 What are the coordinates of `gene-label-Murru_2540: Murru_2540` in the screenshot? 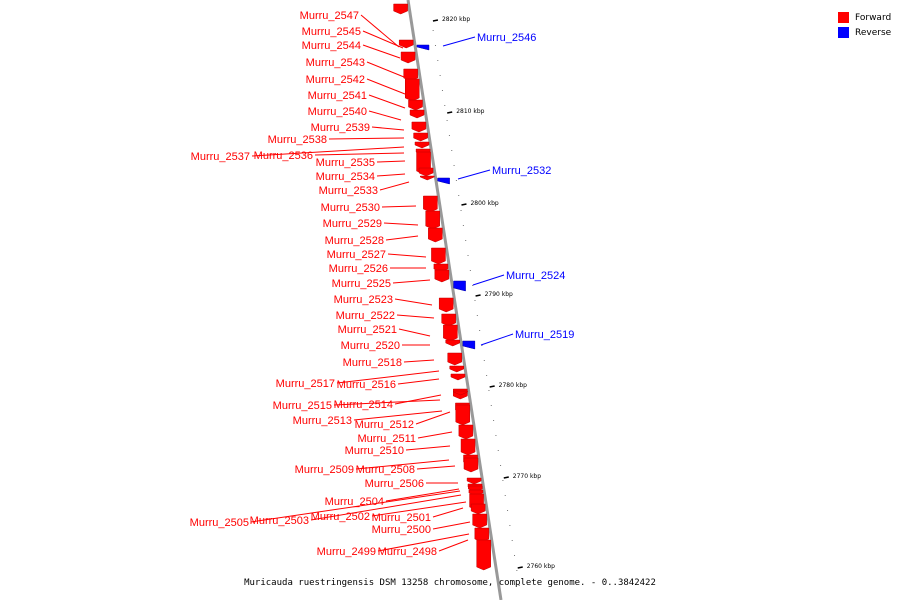 It's located at (337, 112).